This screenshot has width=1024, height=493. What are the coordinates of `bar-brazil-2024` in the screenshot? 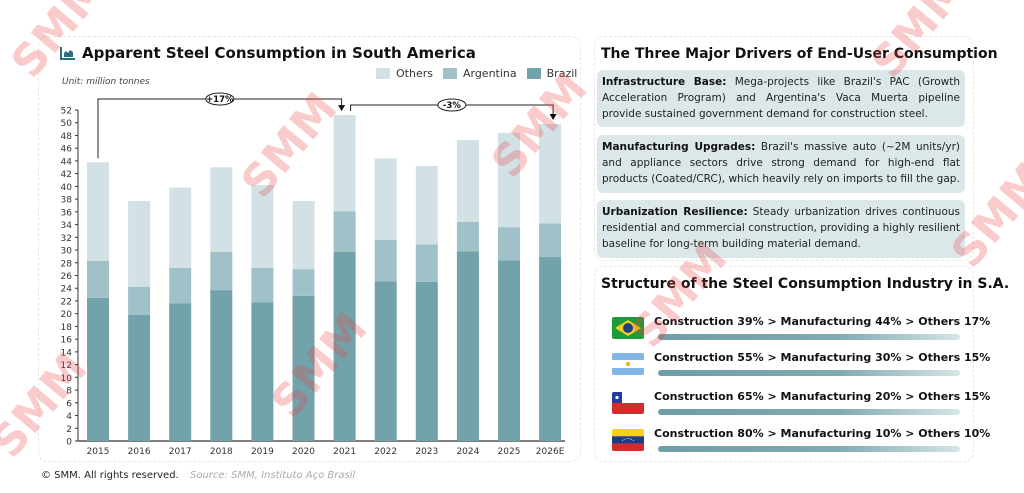 It's located at (467, 346).